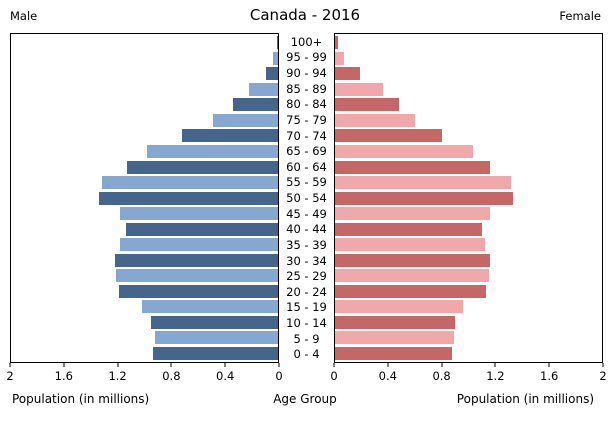 The width and height of the screenshot is (610, 425). Describe the element at coordinates (305, 399) in the screenshot. I see `age-group-axis-title: Age Group` at that location.